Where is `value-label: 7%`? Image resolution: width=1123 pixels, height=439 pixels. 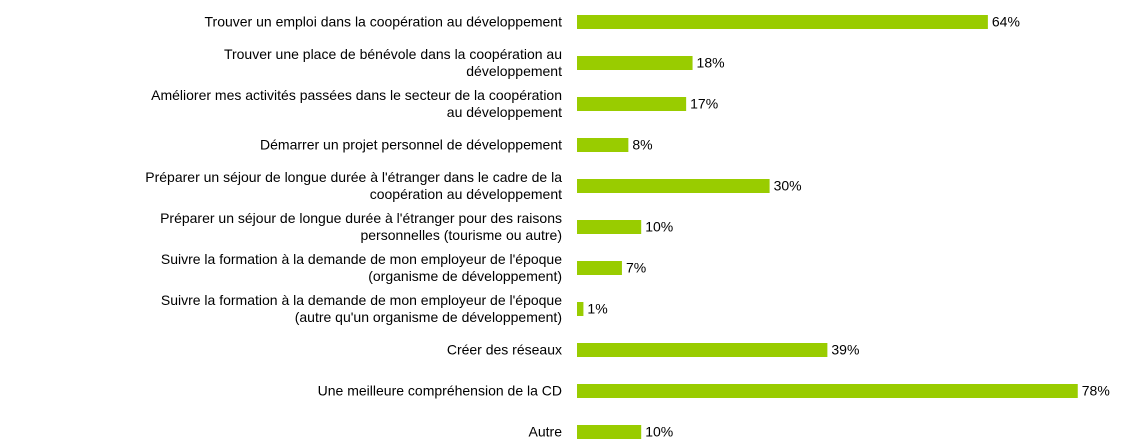
value-label: 7% is located at coordinates (636, 267).